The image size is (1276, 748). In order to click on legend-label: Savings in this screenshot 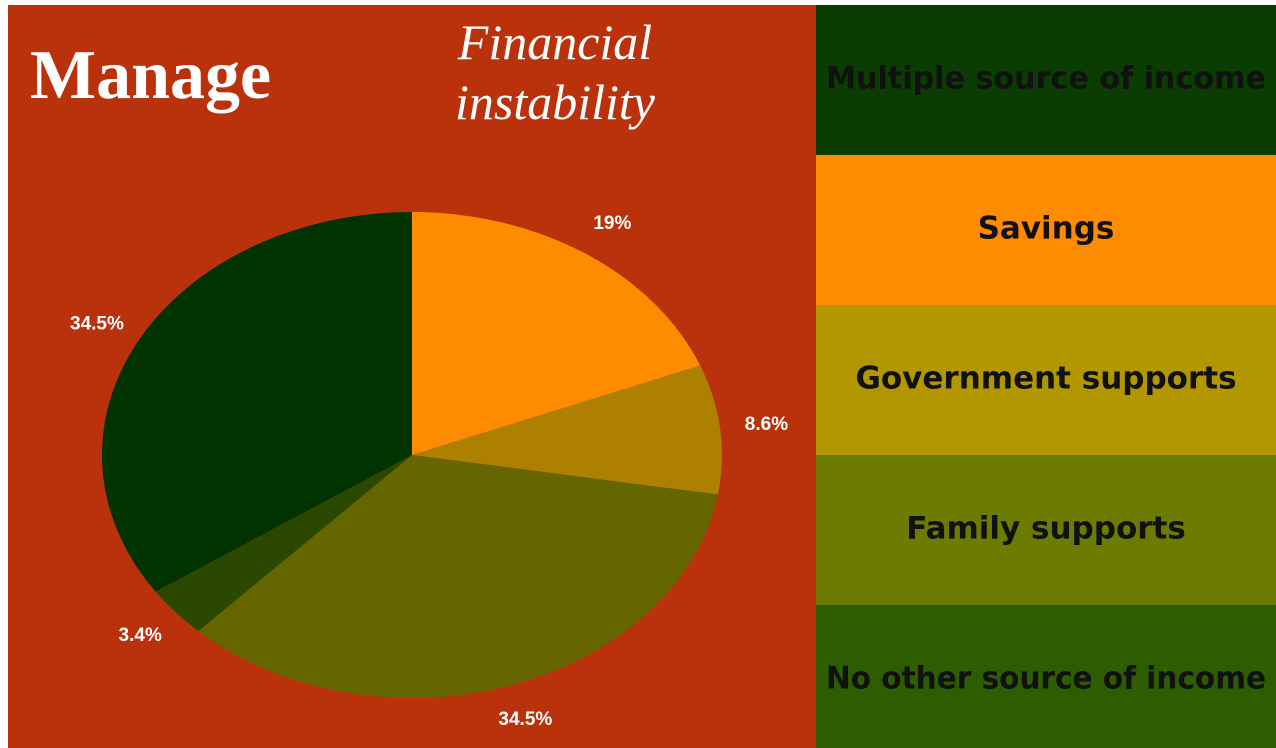, I will do `click(1046, 229)`.